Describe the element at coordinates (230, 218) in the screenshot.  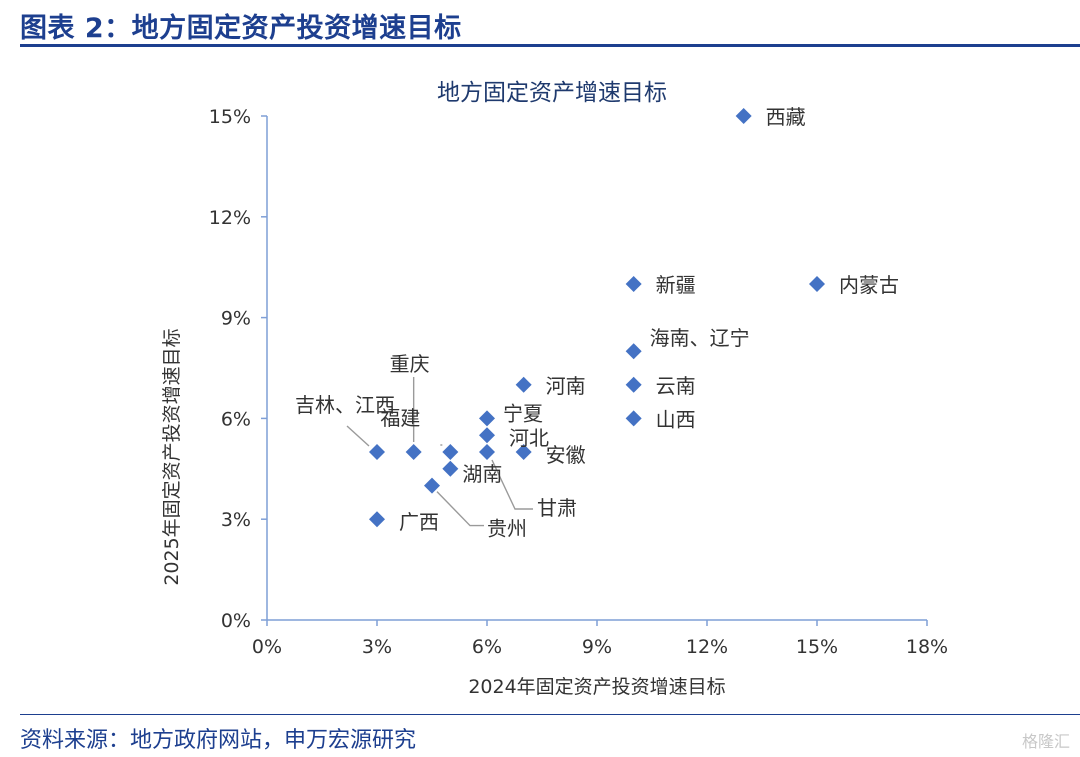
I see `y-tick-label: 12%` at that location.